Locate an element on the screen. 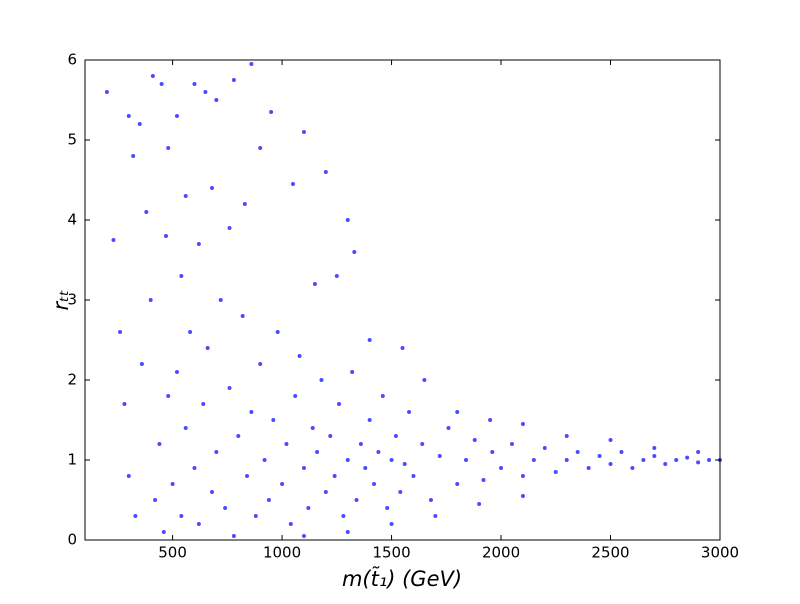  y-tick-label: 4 is located at coordinates (72, 220).